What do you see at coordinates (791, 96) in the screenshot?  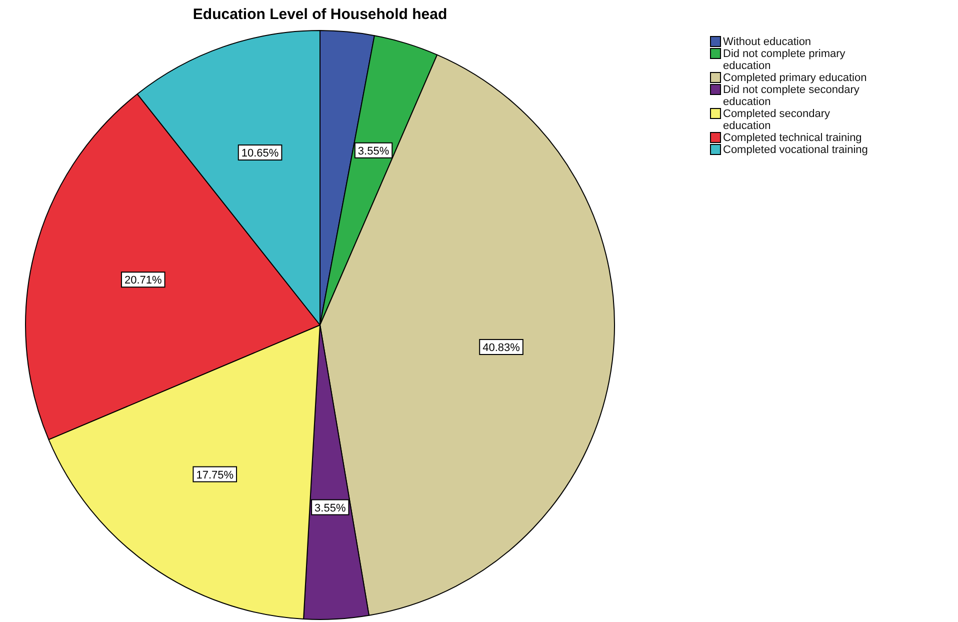 I see `legend-label: Did not complete secondary education` at bounding box center [791, 96].